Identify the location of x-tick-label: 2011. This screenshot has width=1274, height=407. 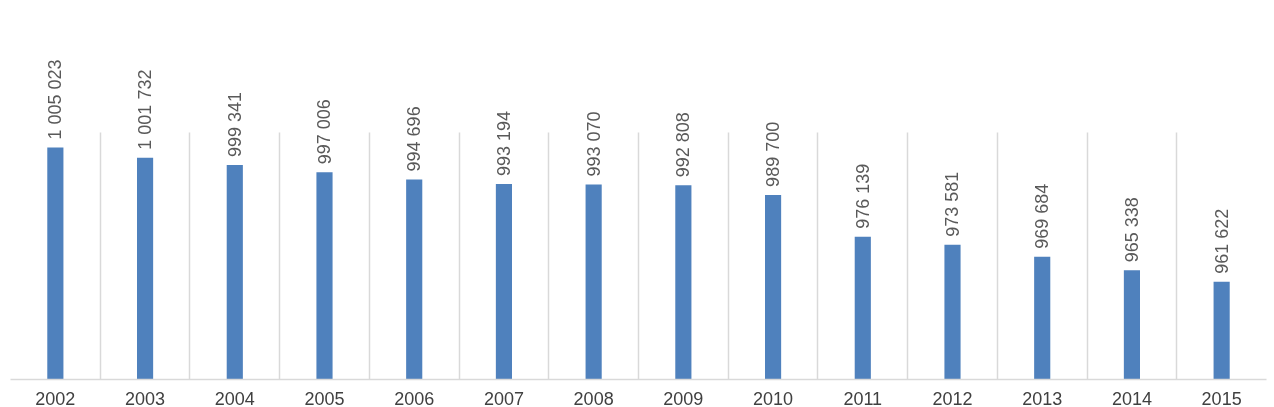
(863, 397).